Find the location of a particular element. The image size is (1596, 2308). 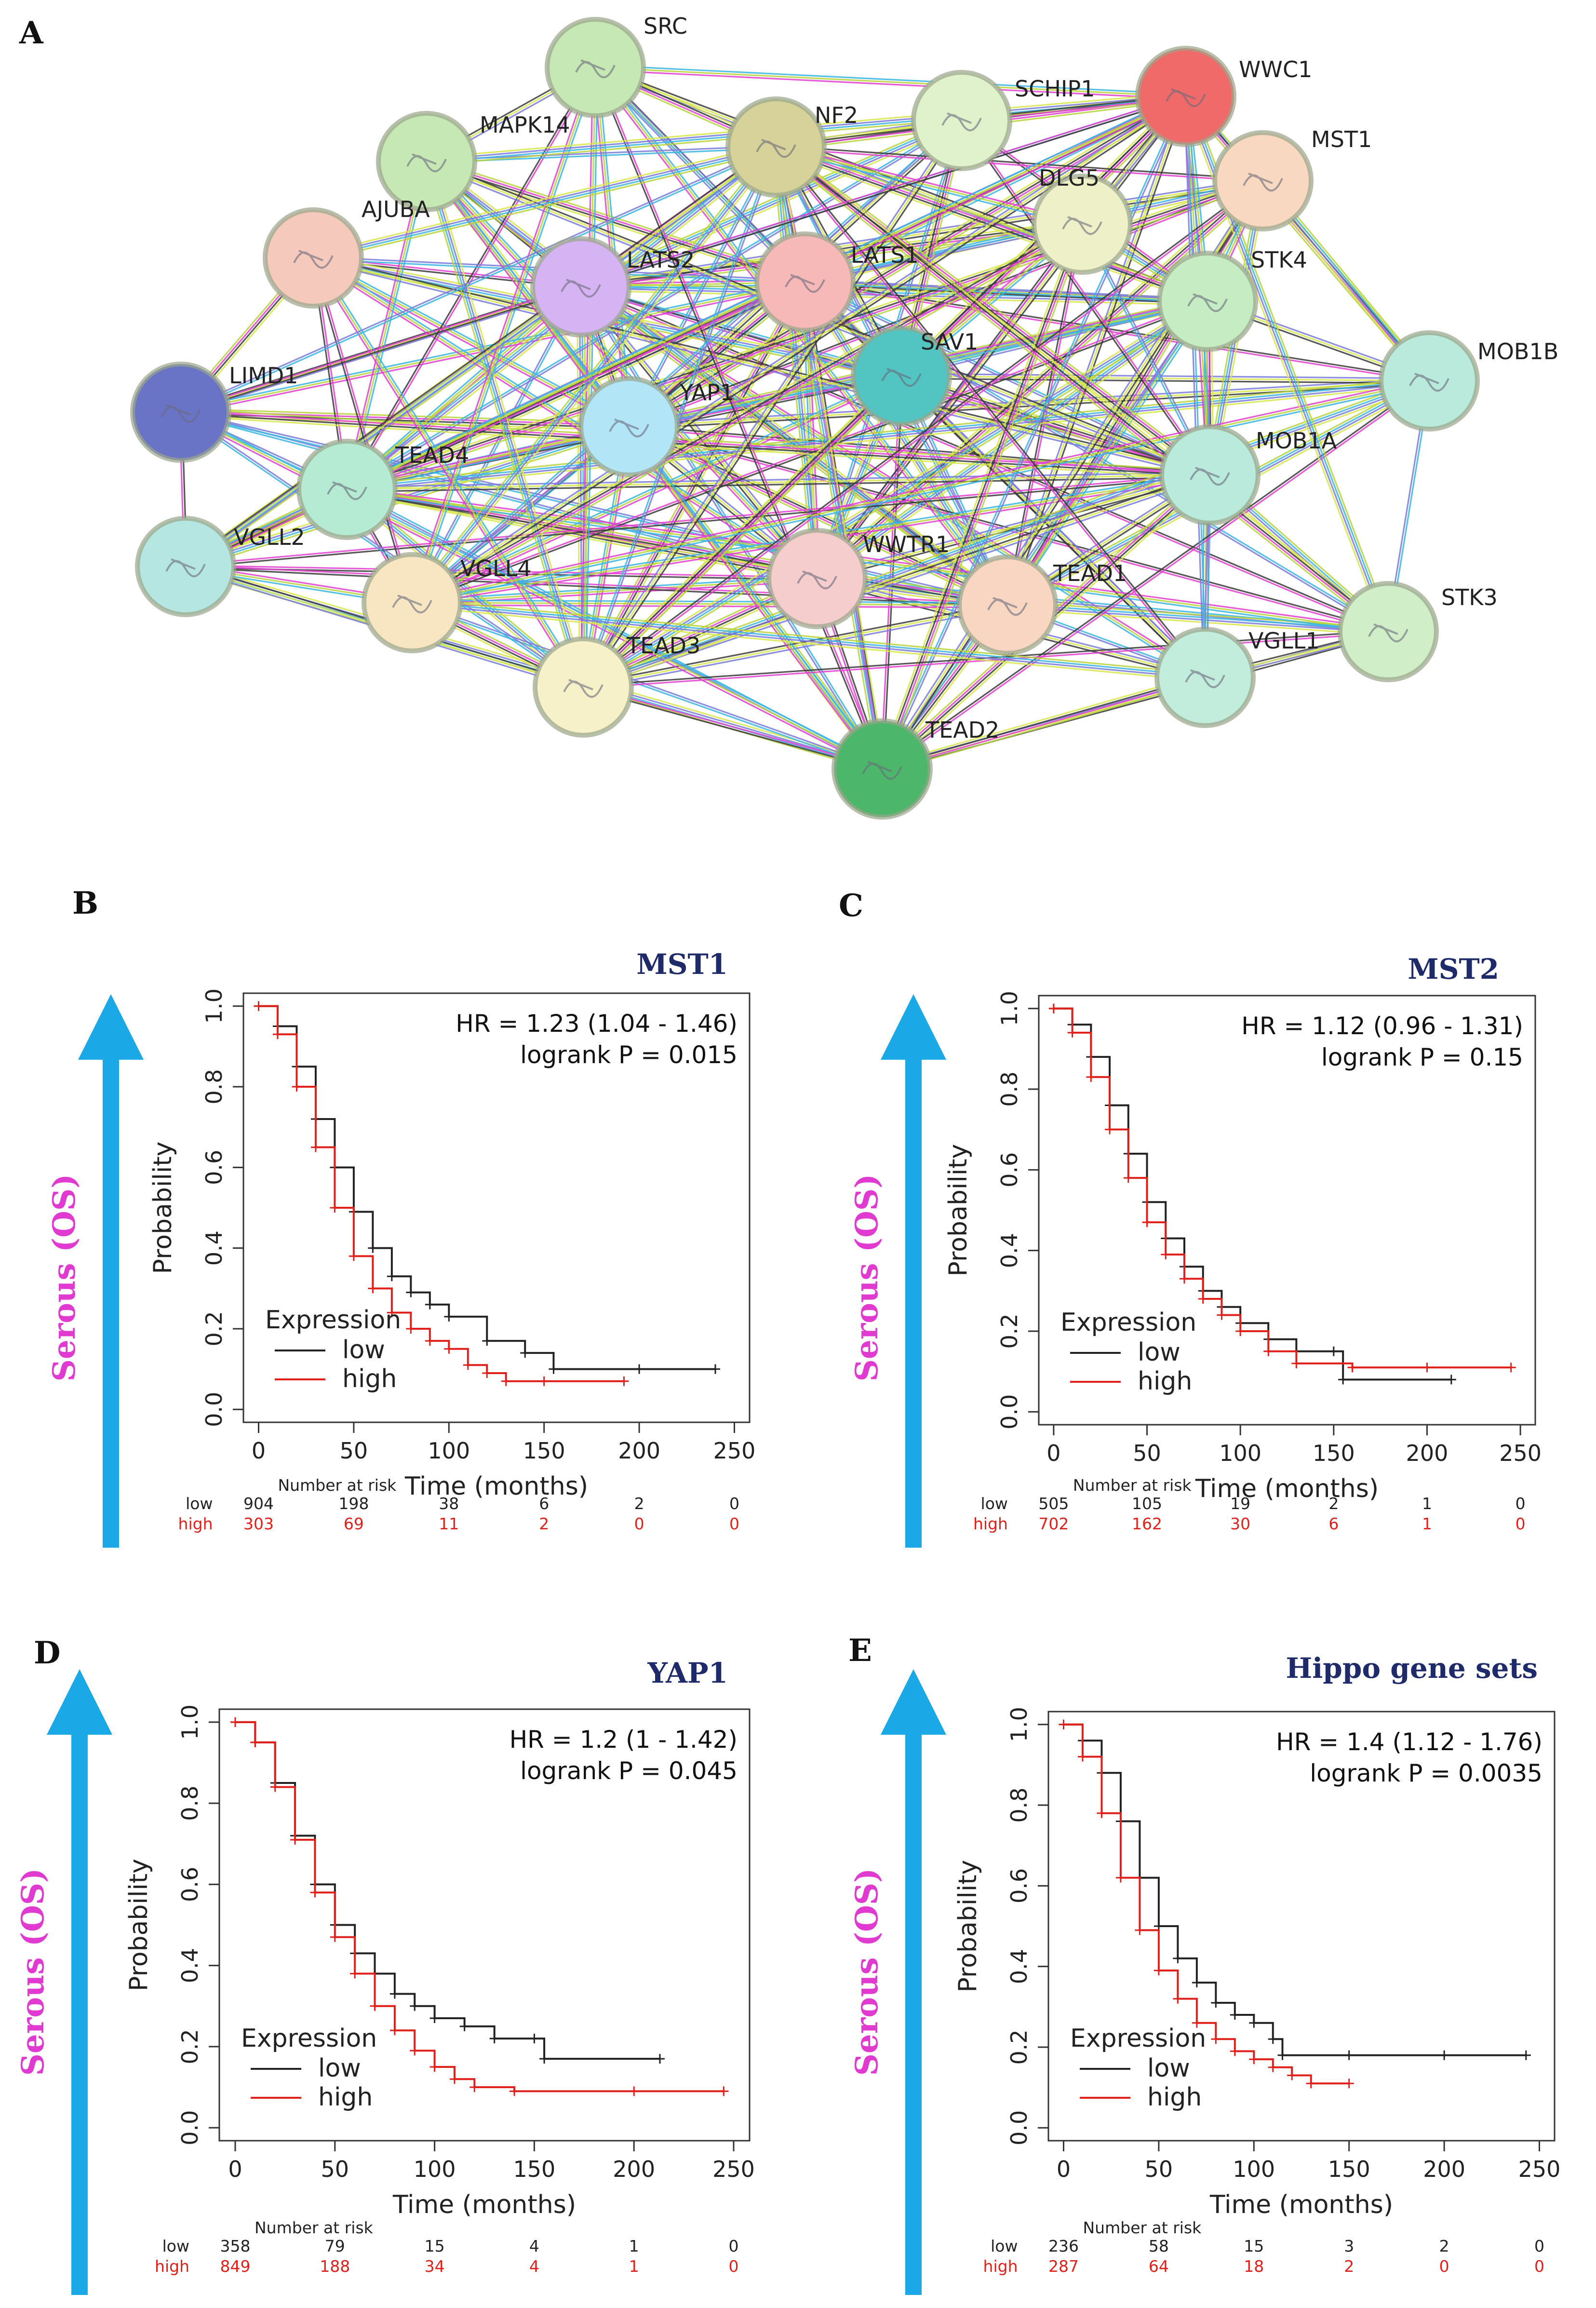

hazard-ratio-text: HR = 1.12 (0.96 - 1.31) is located at coordinates (1382, 1026).